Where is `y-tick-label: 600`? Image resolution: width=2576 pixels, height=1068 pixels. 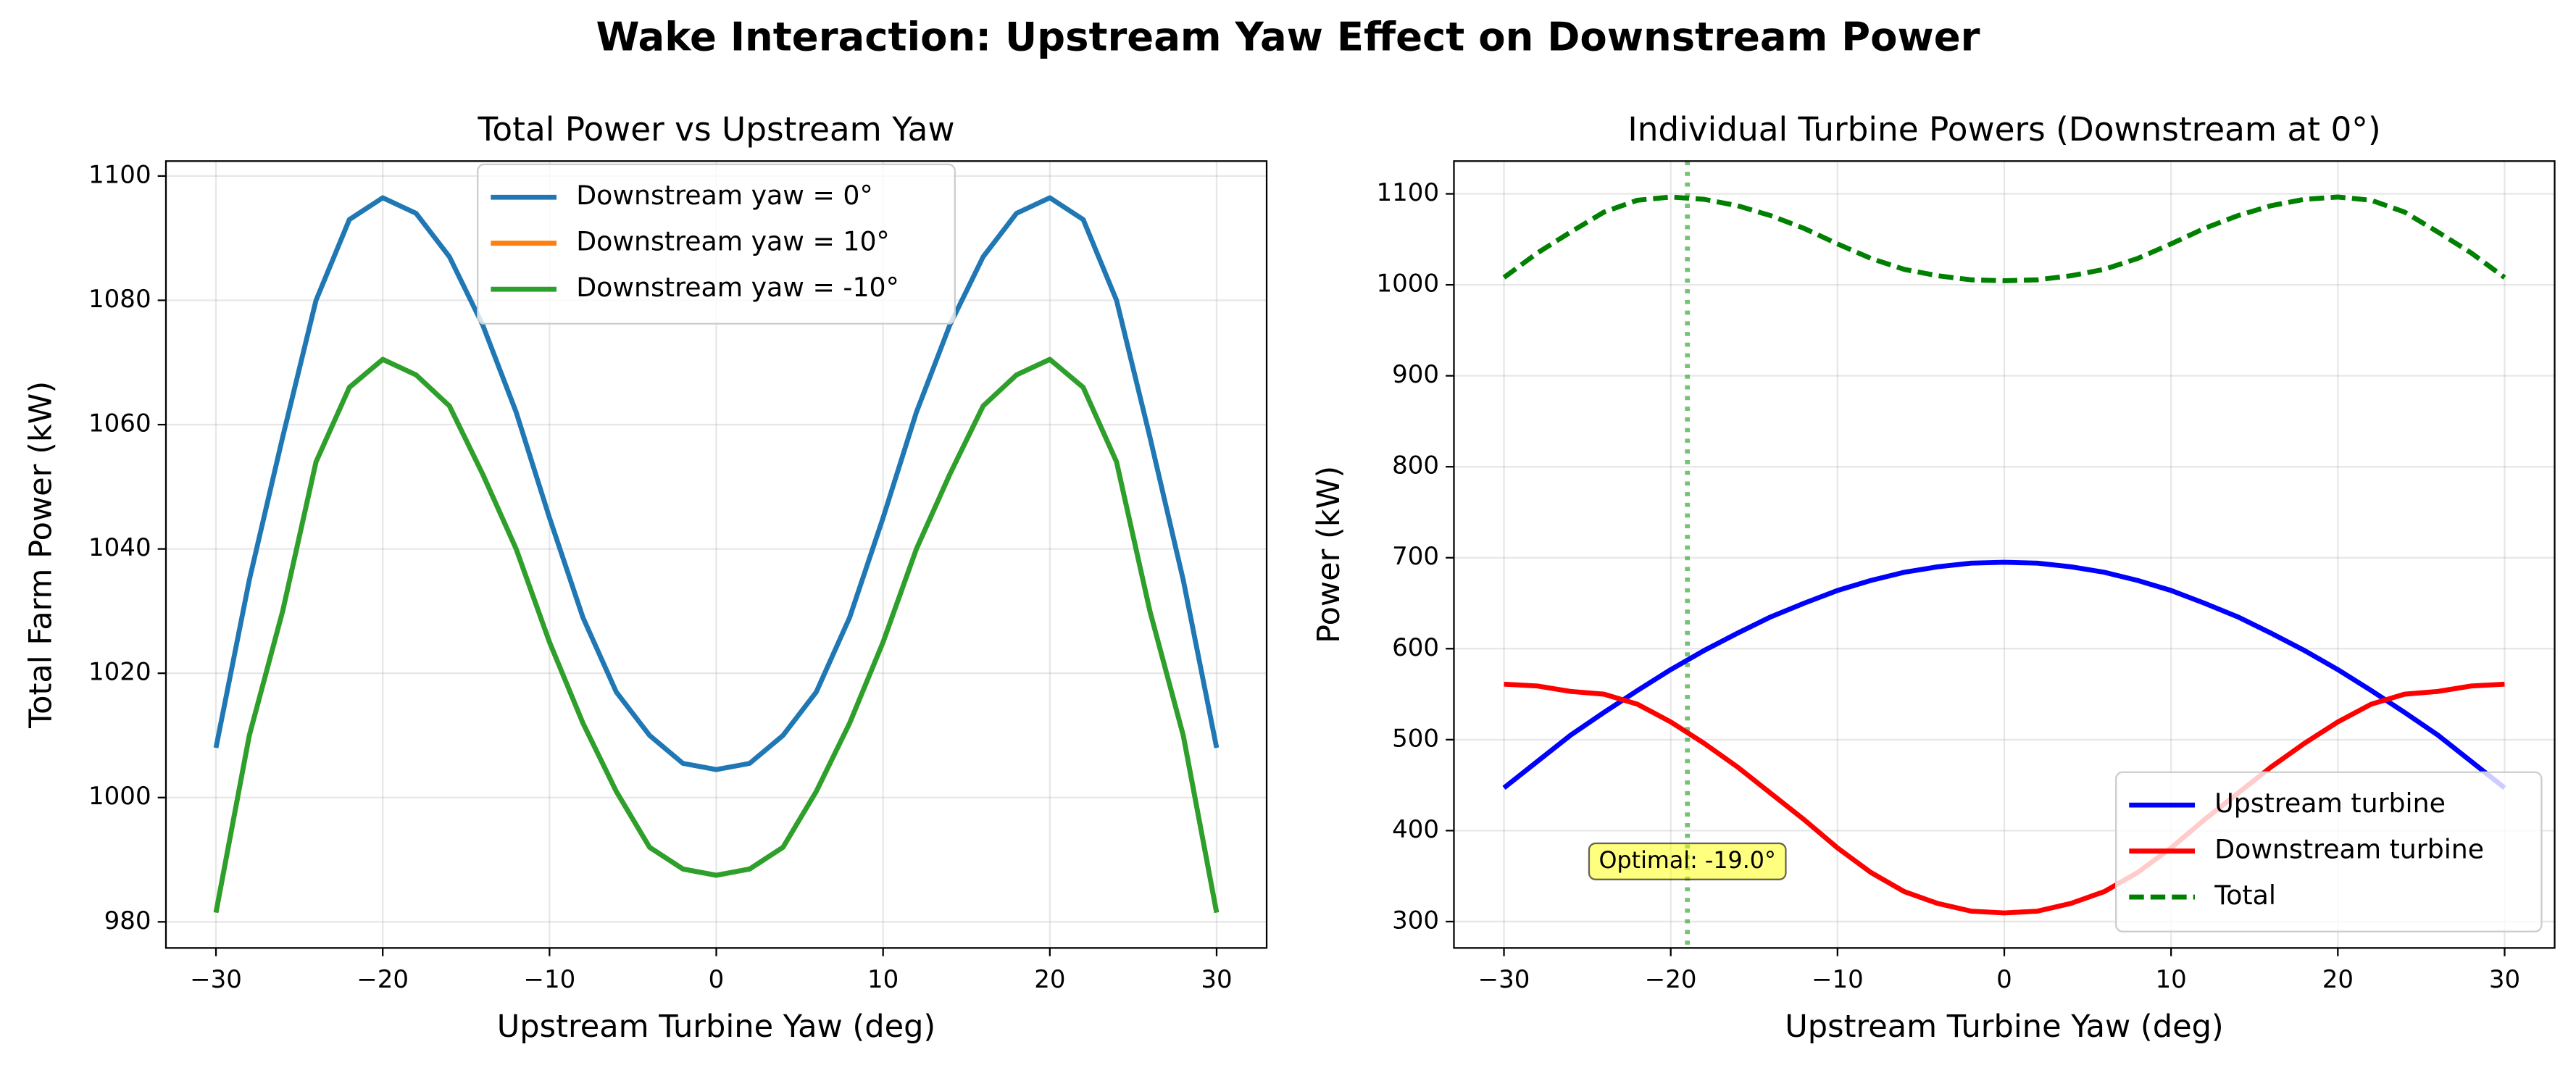 y-tick-label: 600 is located at coordinates (1415, 647).